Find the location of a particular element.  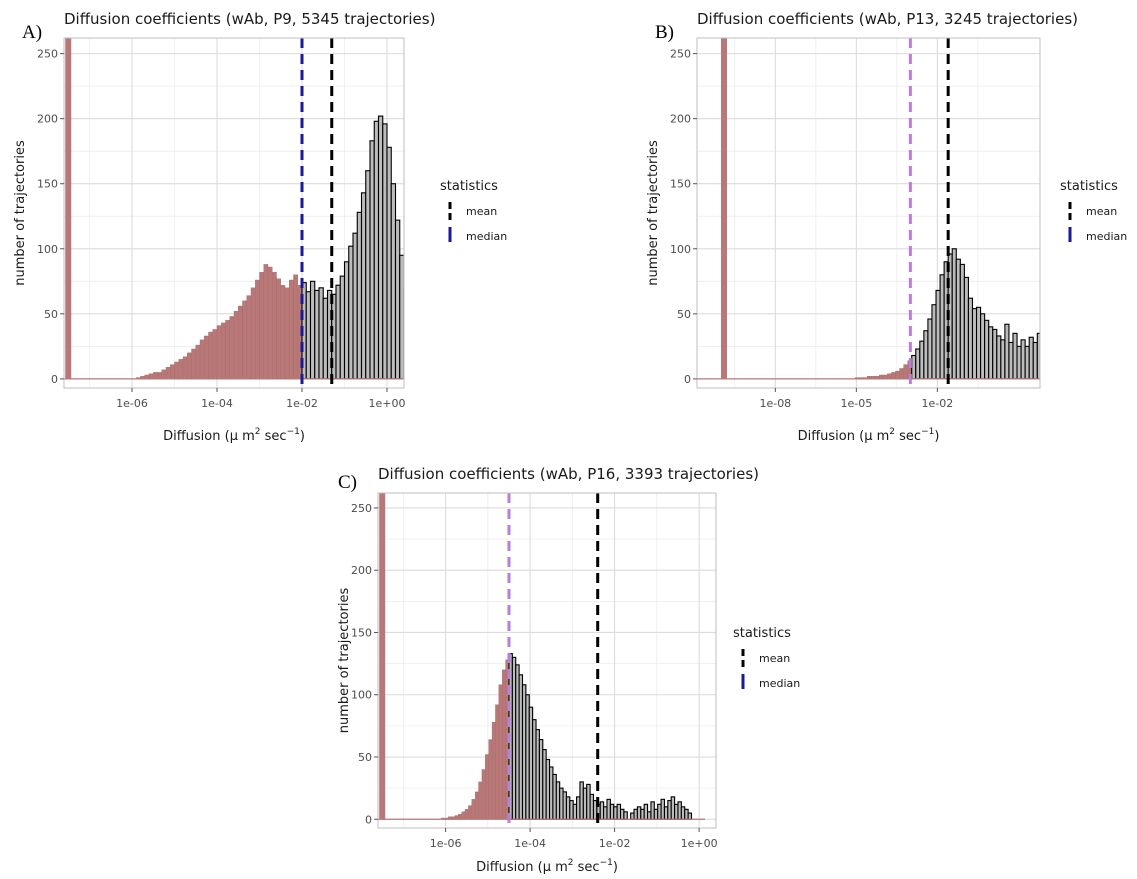

legend: statistics mean median is located at coordinates (766, 658).